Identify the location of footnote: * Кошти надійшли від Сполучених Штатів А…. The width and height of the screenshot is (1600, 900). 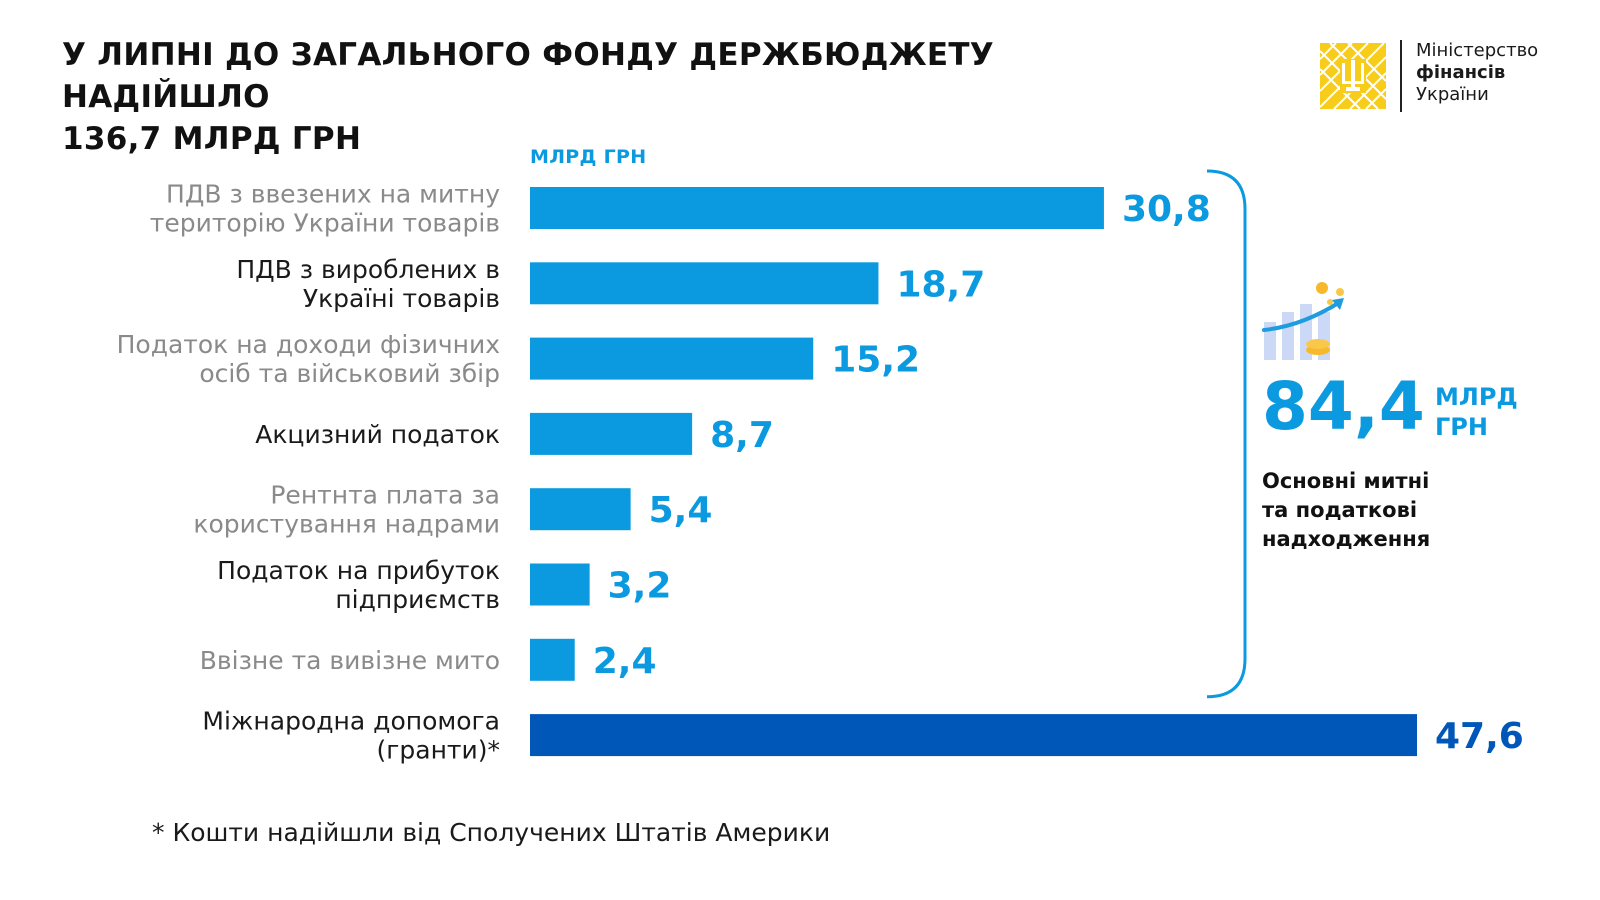
(491, 832).